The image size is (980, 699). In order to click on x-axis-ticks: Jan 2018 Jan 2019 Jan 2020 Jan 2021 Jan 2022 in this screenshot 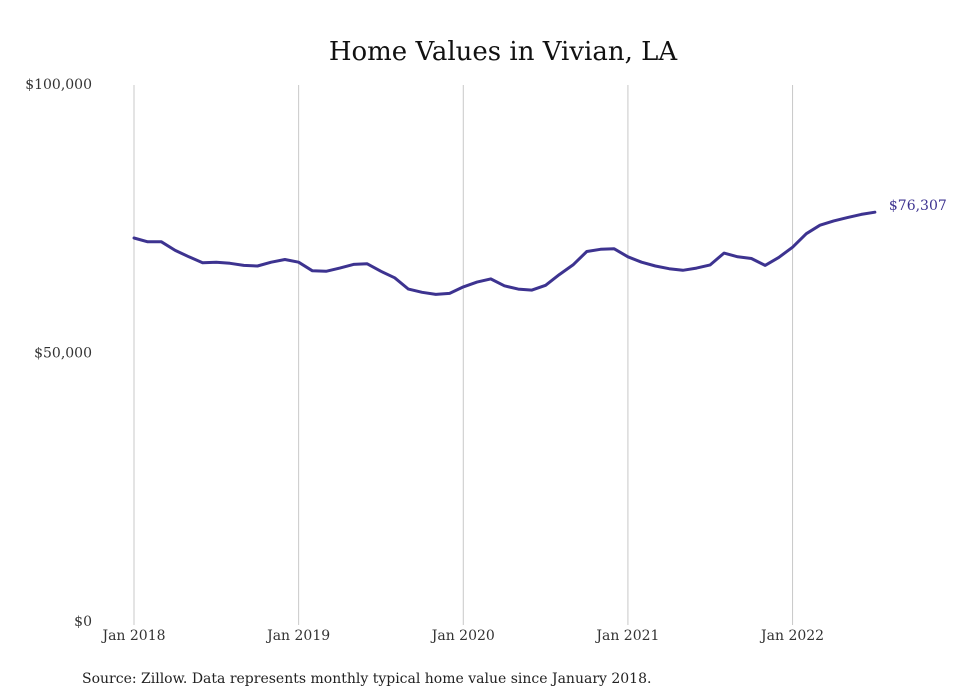, I will do `click(462, 636)`.